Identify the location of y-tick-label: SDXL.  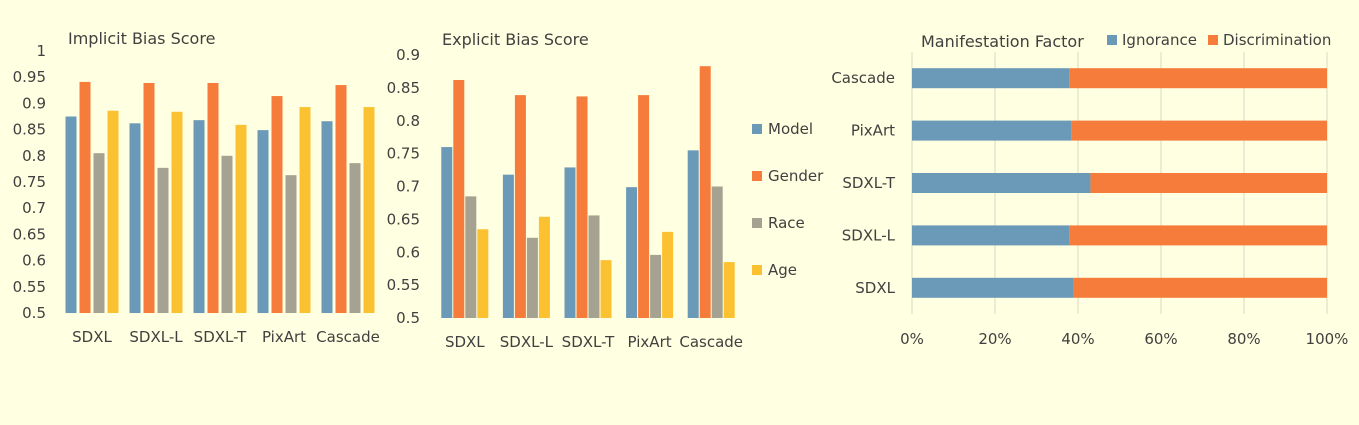
(875, 288).